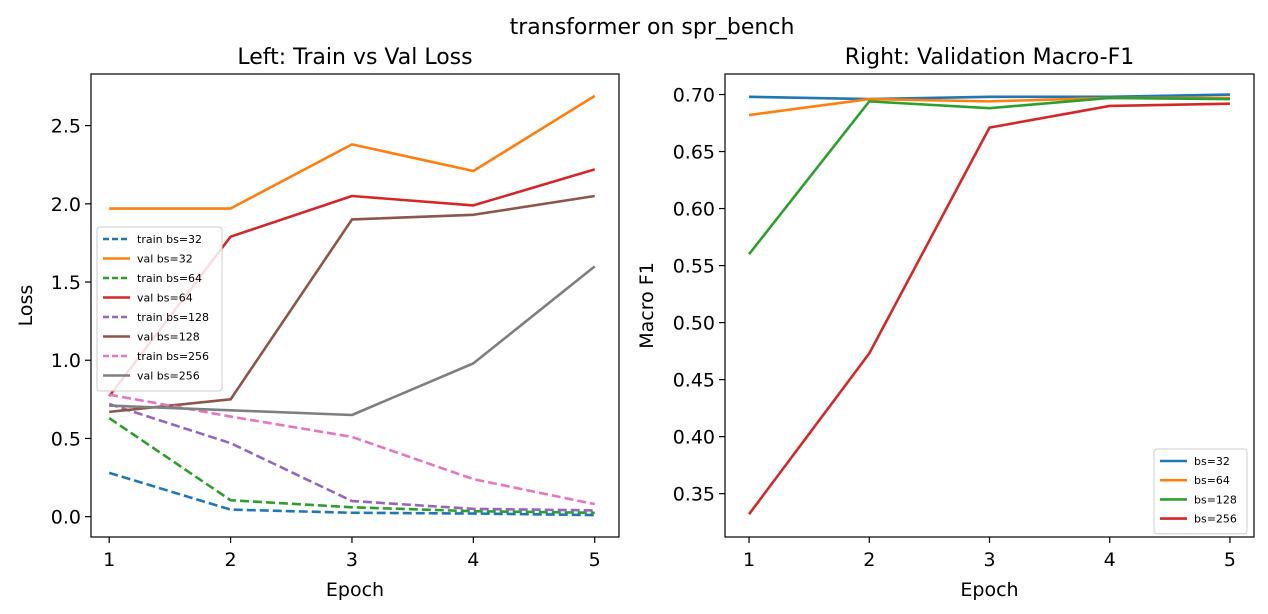 The height and width of the screenshot is (614, 1268). What do you see at coordinates (694, 267) in the screenshot?
I see `y-tick-label: 0.55` at bounding box center [694, 267].